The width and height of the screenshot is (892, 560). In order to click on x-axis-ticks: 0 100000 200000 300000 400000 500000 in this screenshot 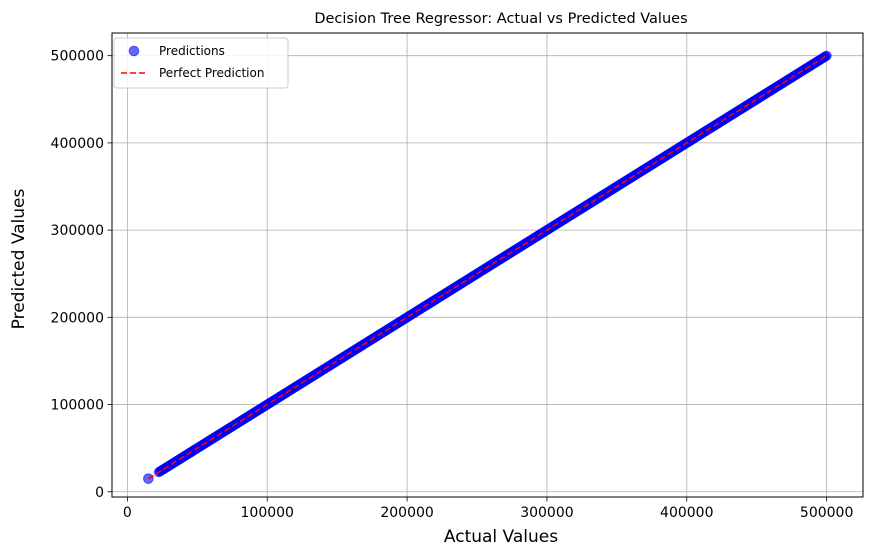, I will do `click(488, 509)`.